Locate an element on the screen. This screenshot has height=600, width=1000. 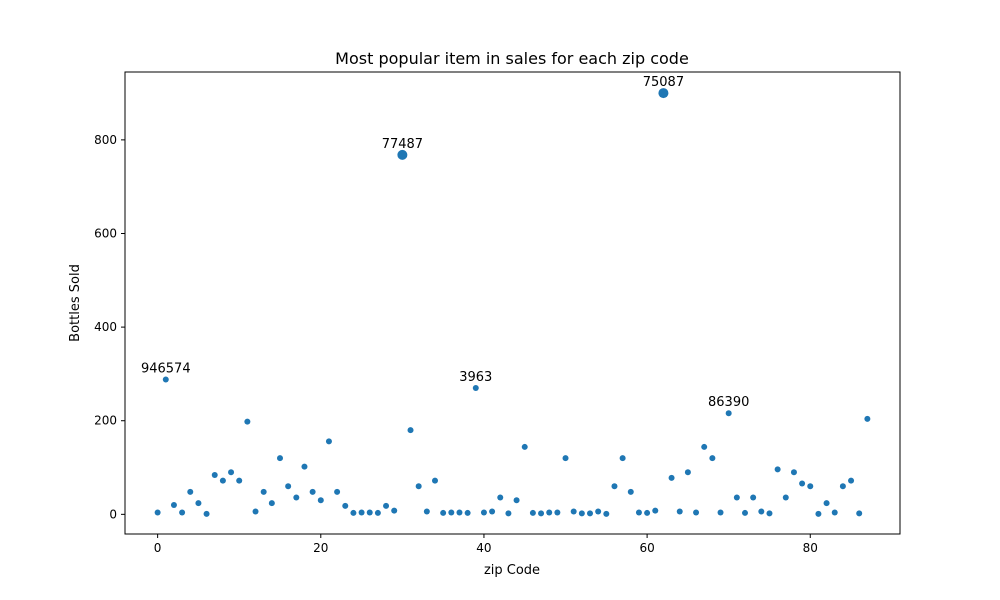
point-annotation: 3963 is located at coordinates (475, 377).